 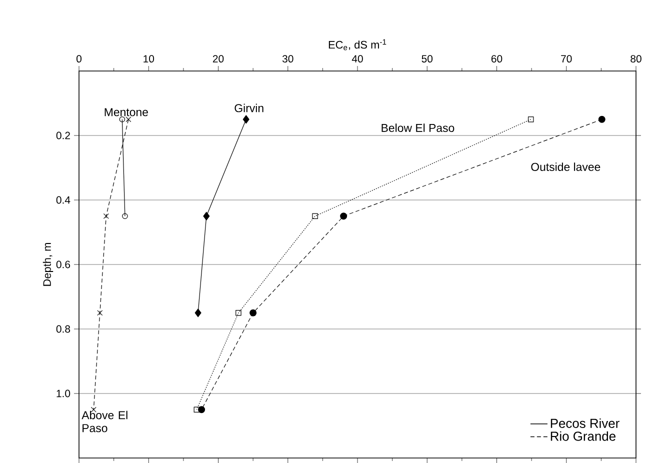 I want to click on x-tick-label: 70, so click(x=566, y=58).